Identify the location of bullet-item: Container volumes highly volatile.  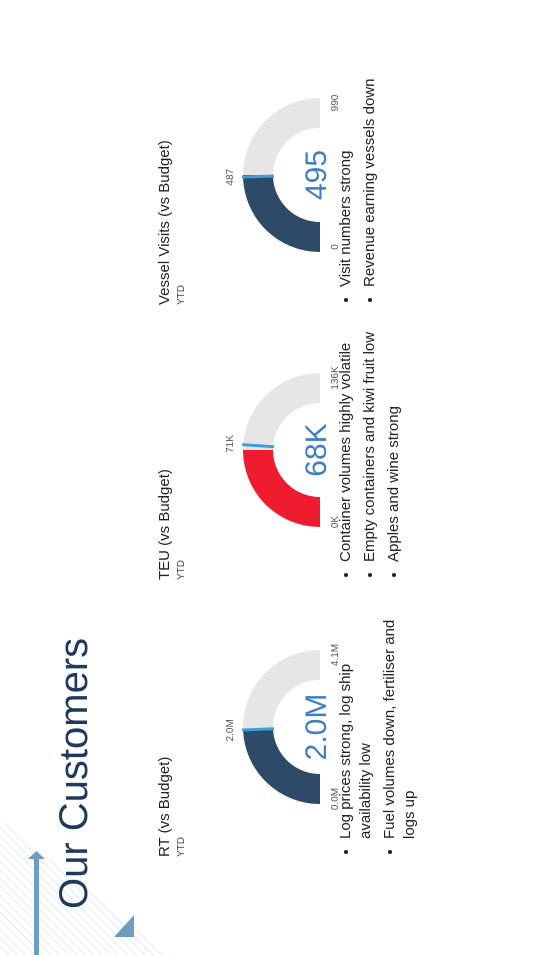
(346, 439).